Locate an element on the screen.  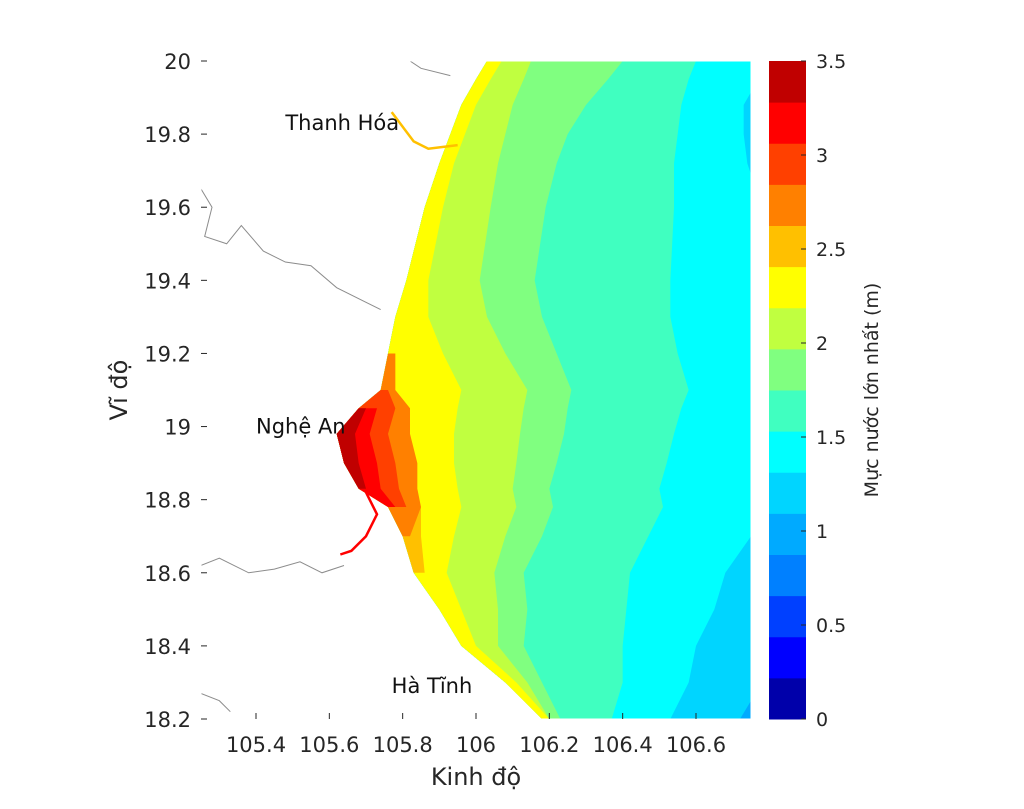
y-tick-label: 18.4 is located at coordinates (167, 647).